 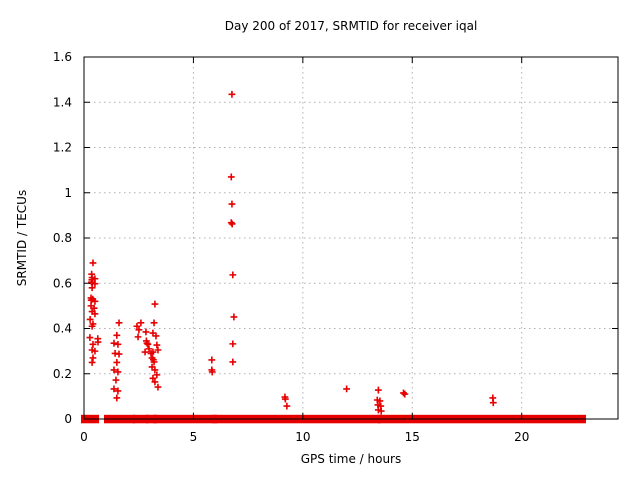 What do you see at coordinates (412, 437) in the screenshot?
I see `x-tick-label: 15` at bounding box center [412, 437].